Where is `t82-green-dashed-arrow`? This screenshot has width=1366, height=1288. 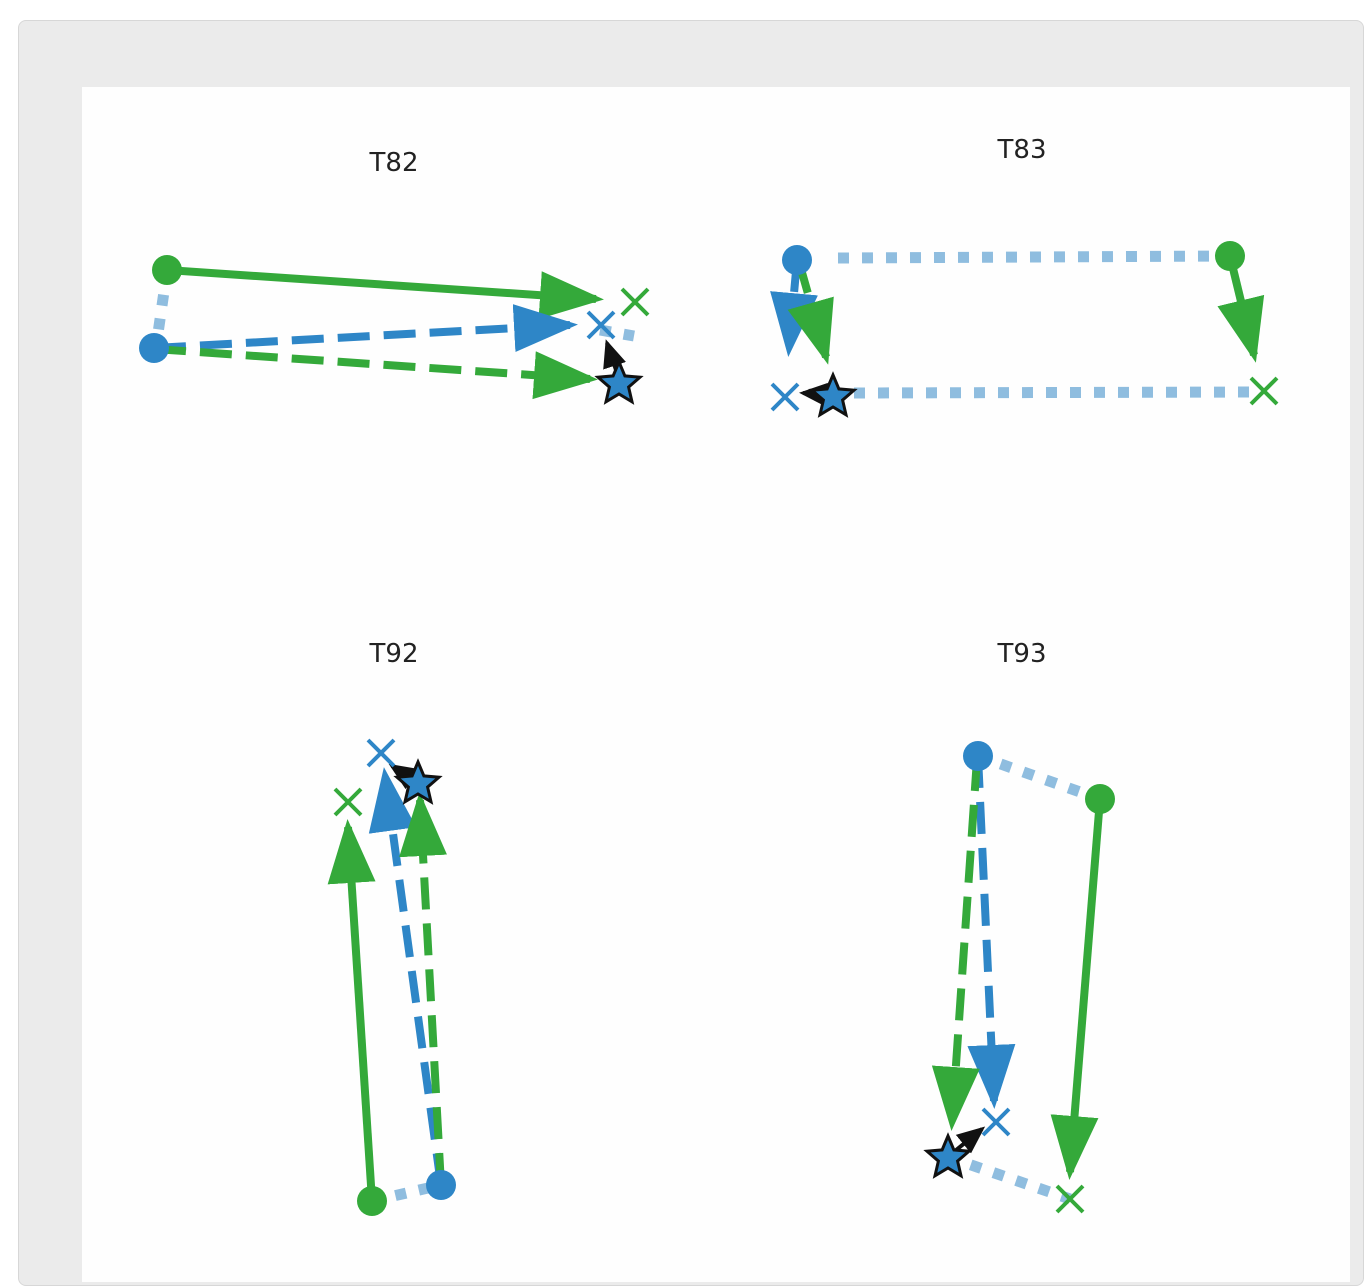 t82-green-dashed-arrow is located at coordinates (375, 372).